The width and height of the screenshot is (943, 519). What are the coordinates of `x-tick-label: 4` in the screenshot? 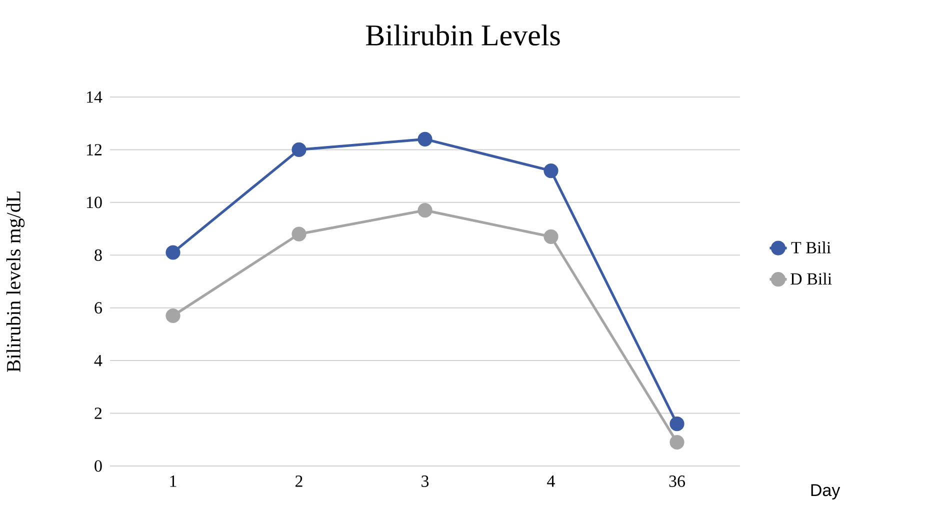 It's located at (551, 481).